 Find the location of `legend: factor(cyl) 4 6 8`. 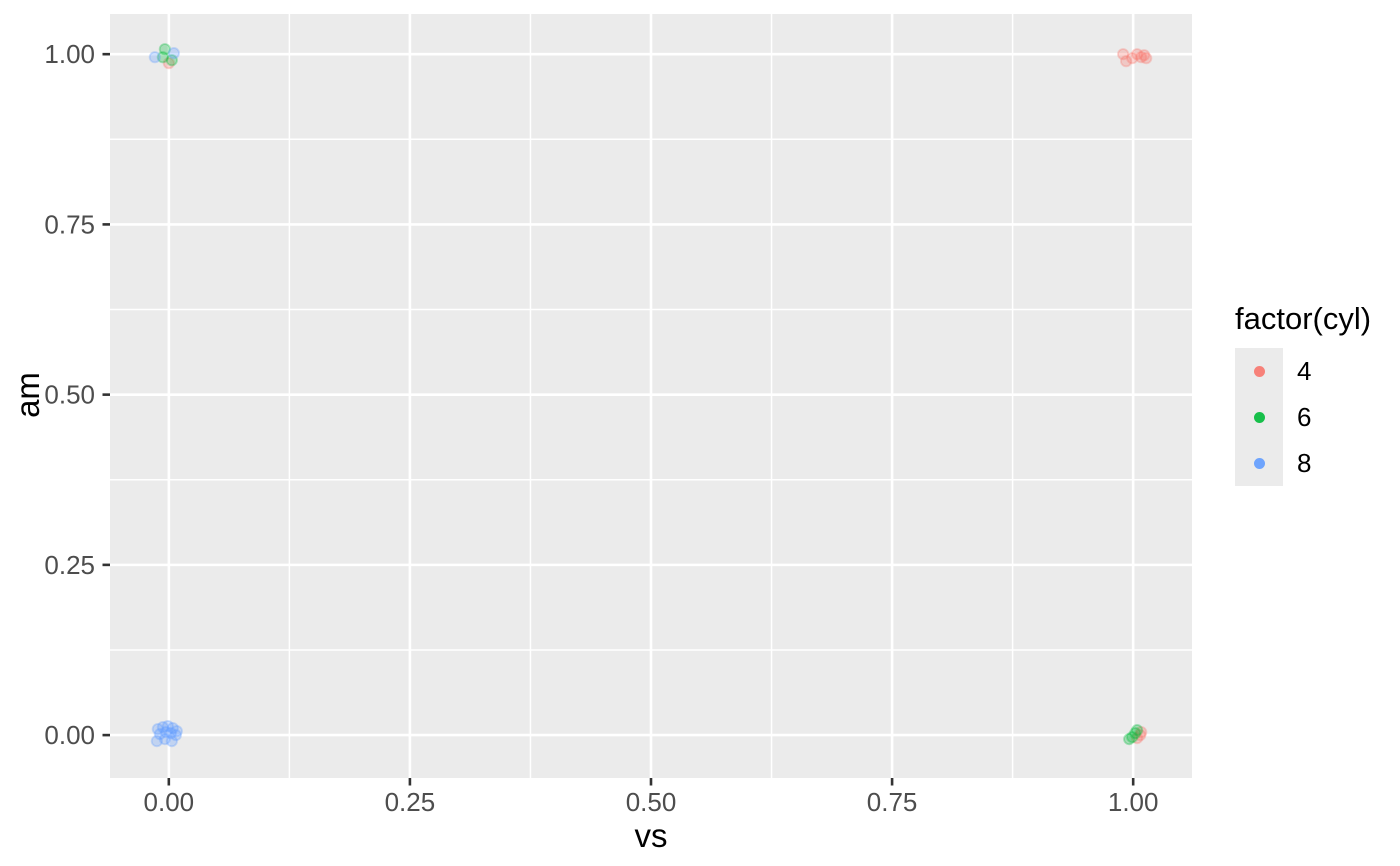

legend: factor(cyl) 4 6 8 is located at coordinates (1303, 394).